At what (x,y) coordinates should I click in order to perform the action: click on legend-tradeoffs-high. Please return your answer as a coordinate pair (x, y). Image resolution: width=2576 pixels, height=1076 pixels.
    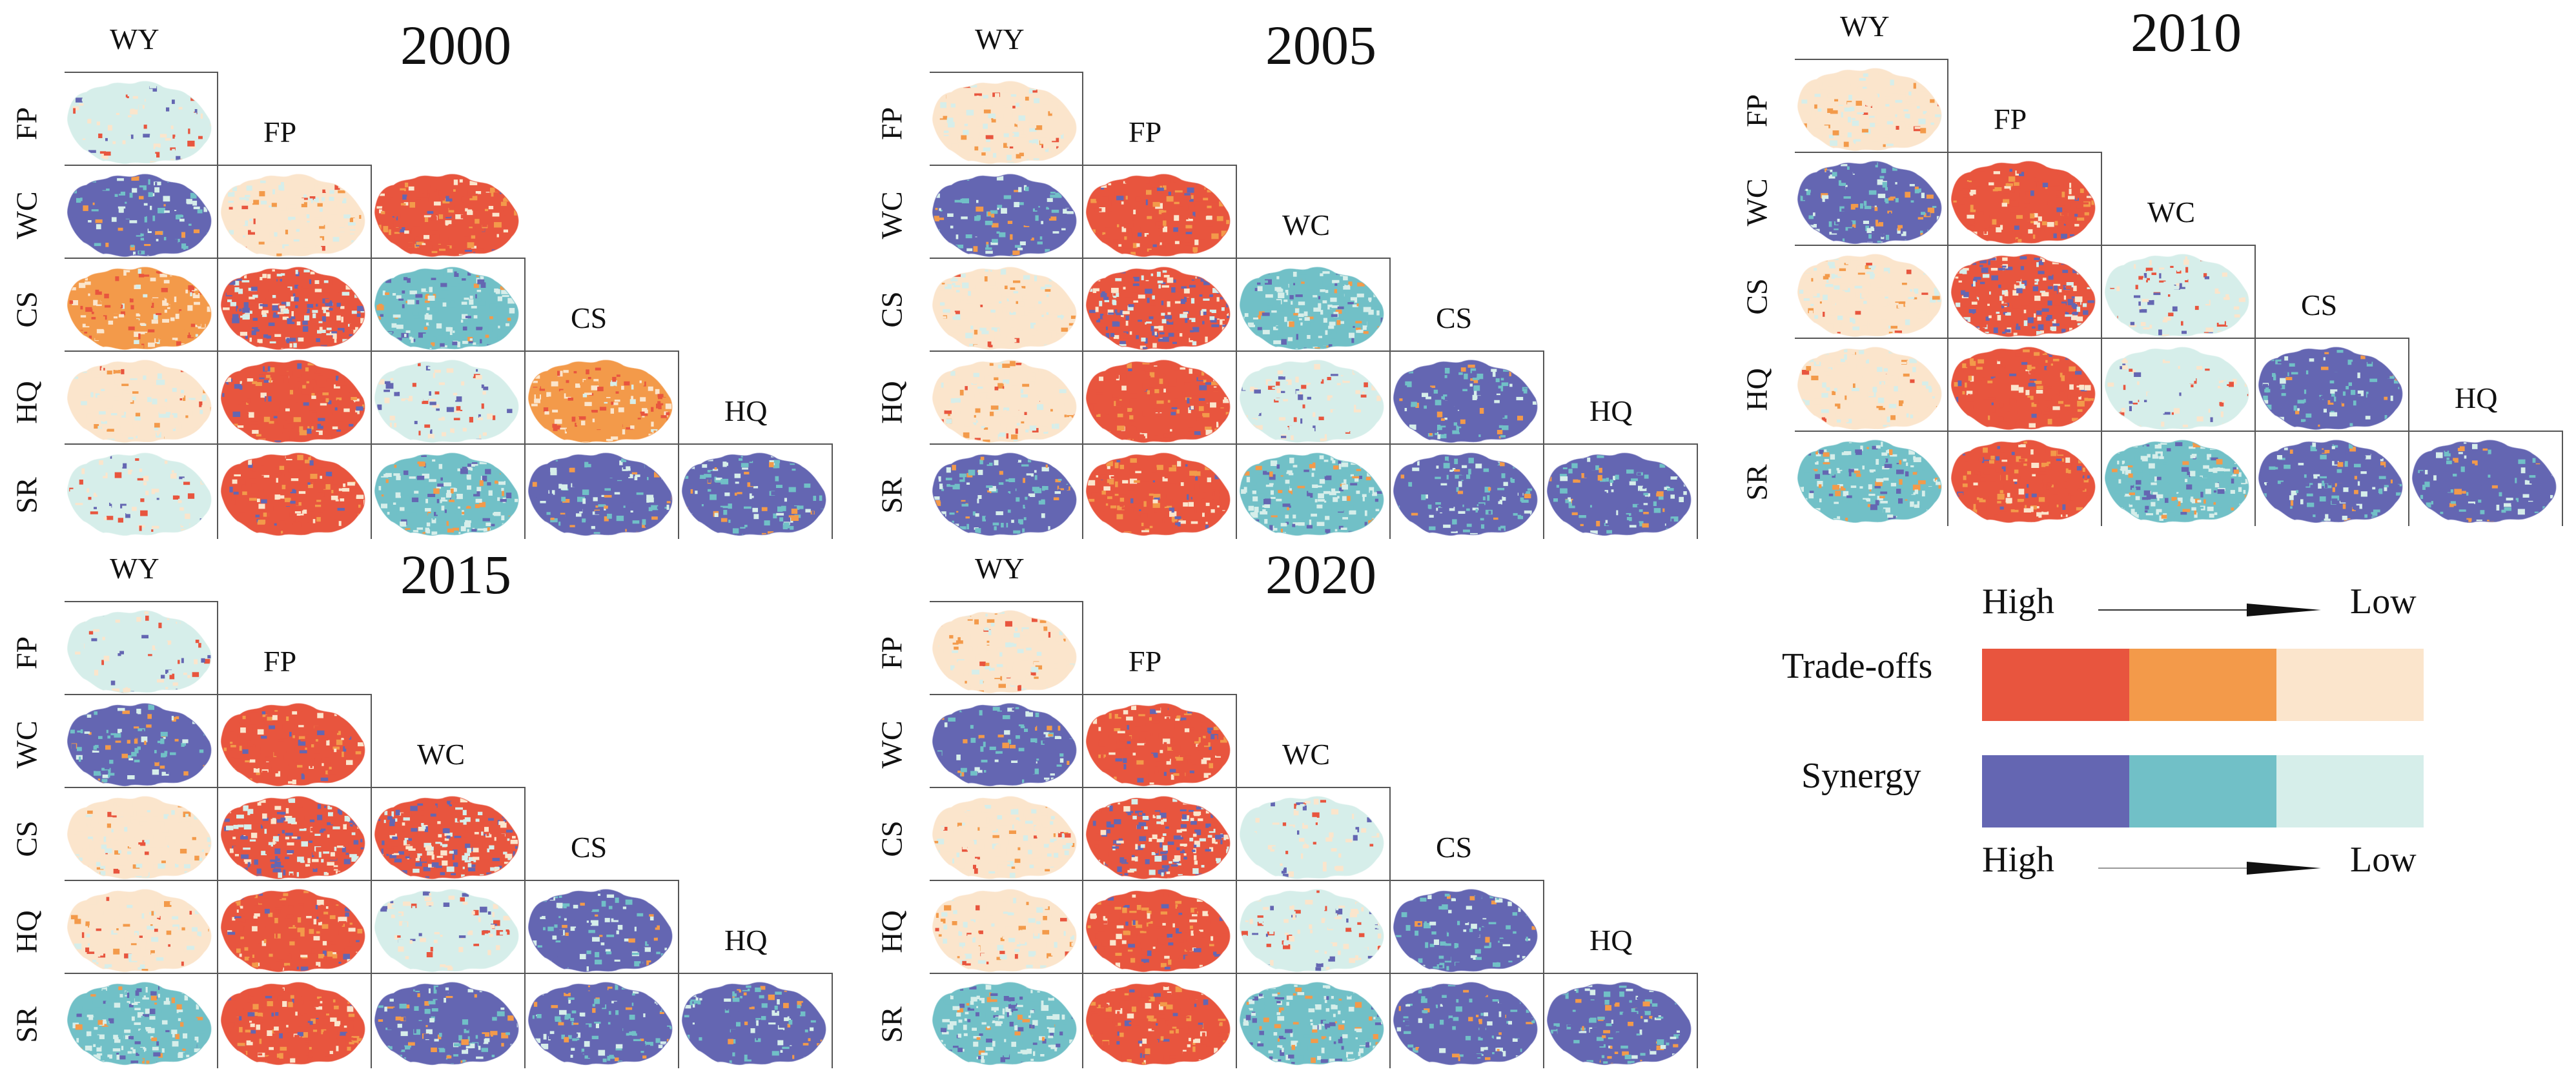
    Looking at the image, I should click on (2055, 685).